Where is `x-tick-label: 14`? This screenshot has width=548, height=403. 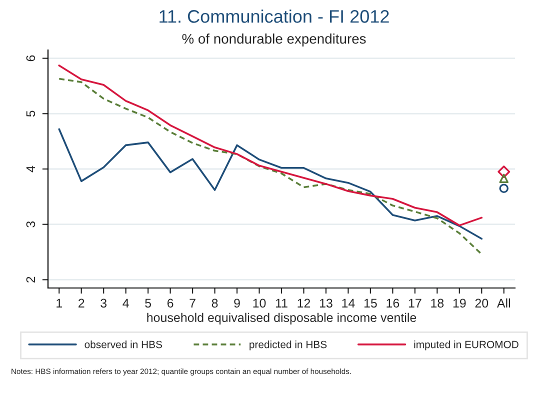
x-tick-label: 14 is located at coordinates (348, 303).